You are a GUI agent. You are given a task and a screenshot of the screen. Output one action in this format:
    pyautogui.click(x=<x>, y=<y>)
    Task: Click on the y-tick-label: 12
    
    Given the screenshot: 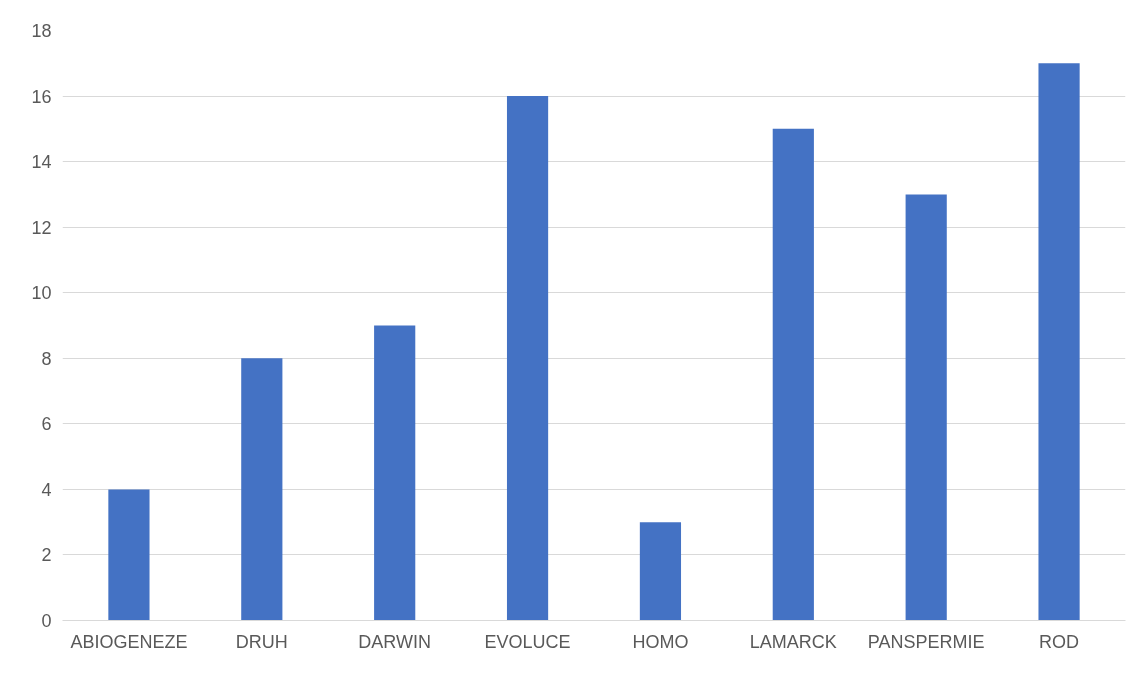 What is the action you would take?
    pyautogui.click(x=41, y=227)
    